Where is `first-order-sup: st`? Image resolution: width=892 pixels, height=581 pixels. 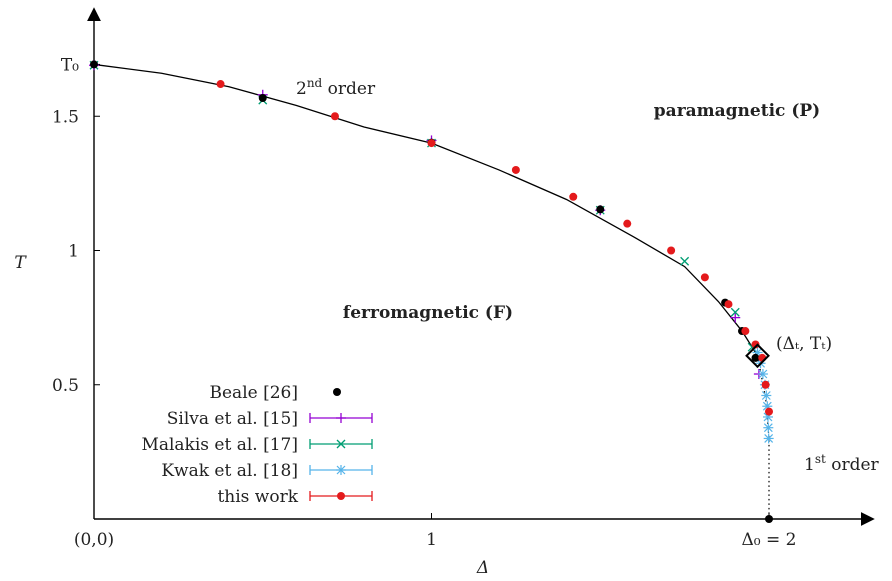
first-order-sup: st is located at coordinates (820, 459).